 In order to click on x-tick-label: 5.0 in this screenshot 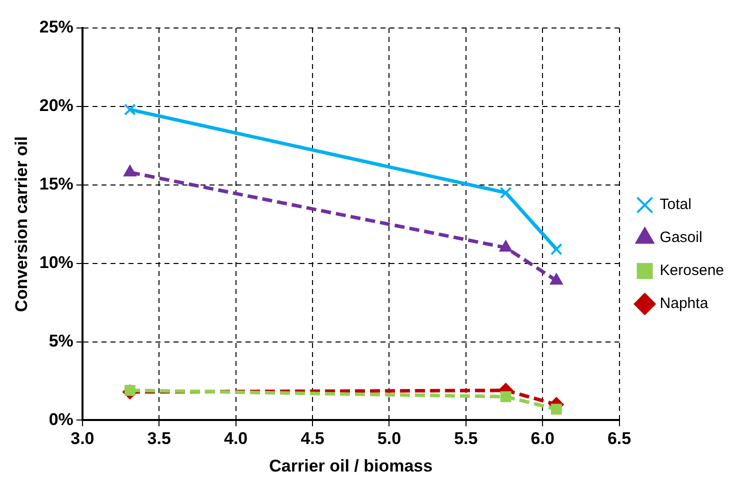, I will do `click(389, 438)`.